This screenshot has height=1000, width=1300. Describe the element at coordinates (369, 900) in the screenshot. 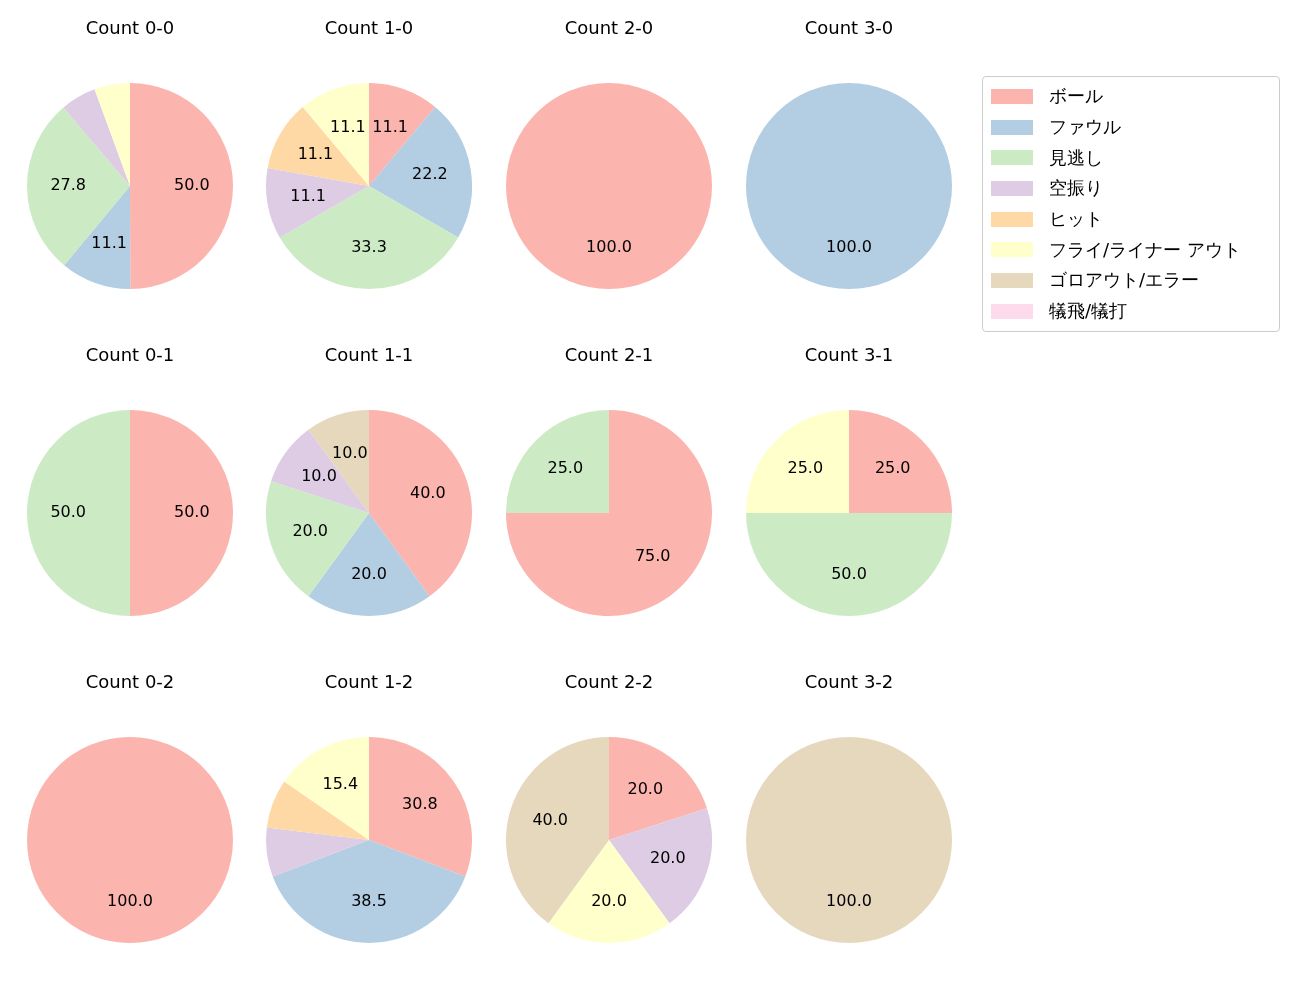

I see `data-label: 38.5` at that location.